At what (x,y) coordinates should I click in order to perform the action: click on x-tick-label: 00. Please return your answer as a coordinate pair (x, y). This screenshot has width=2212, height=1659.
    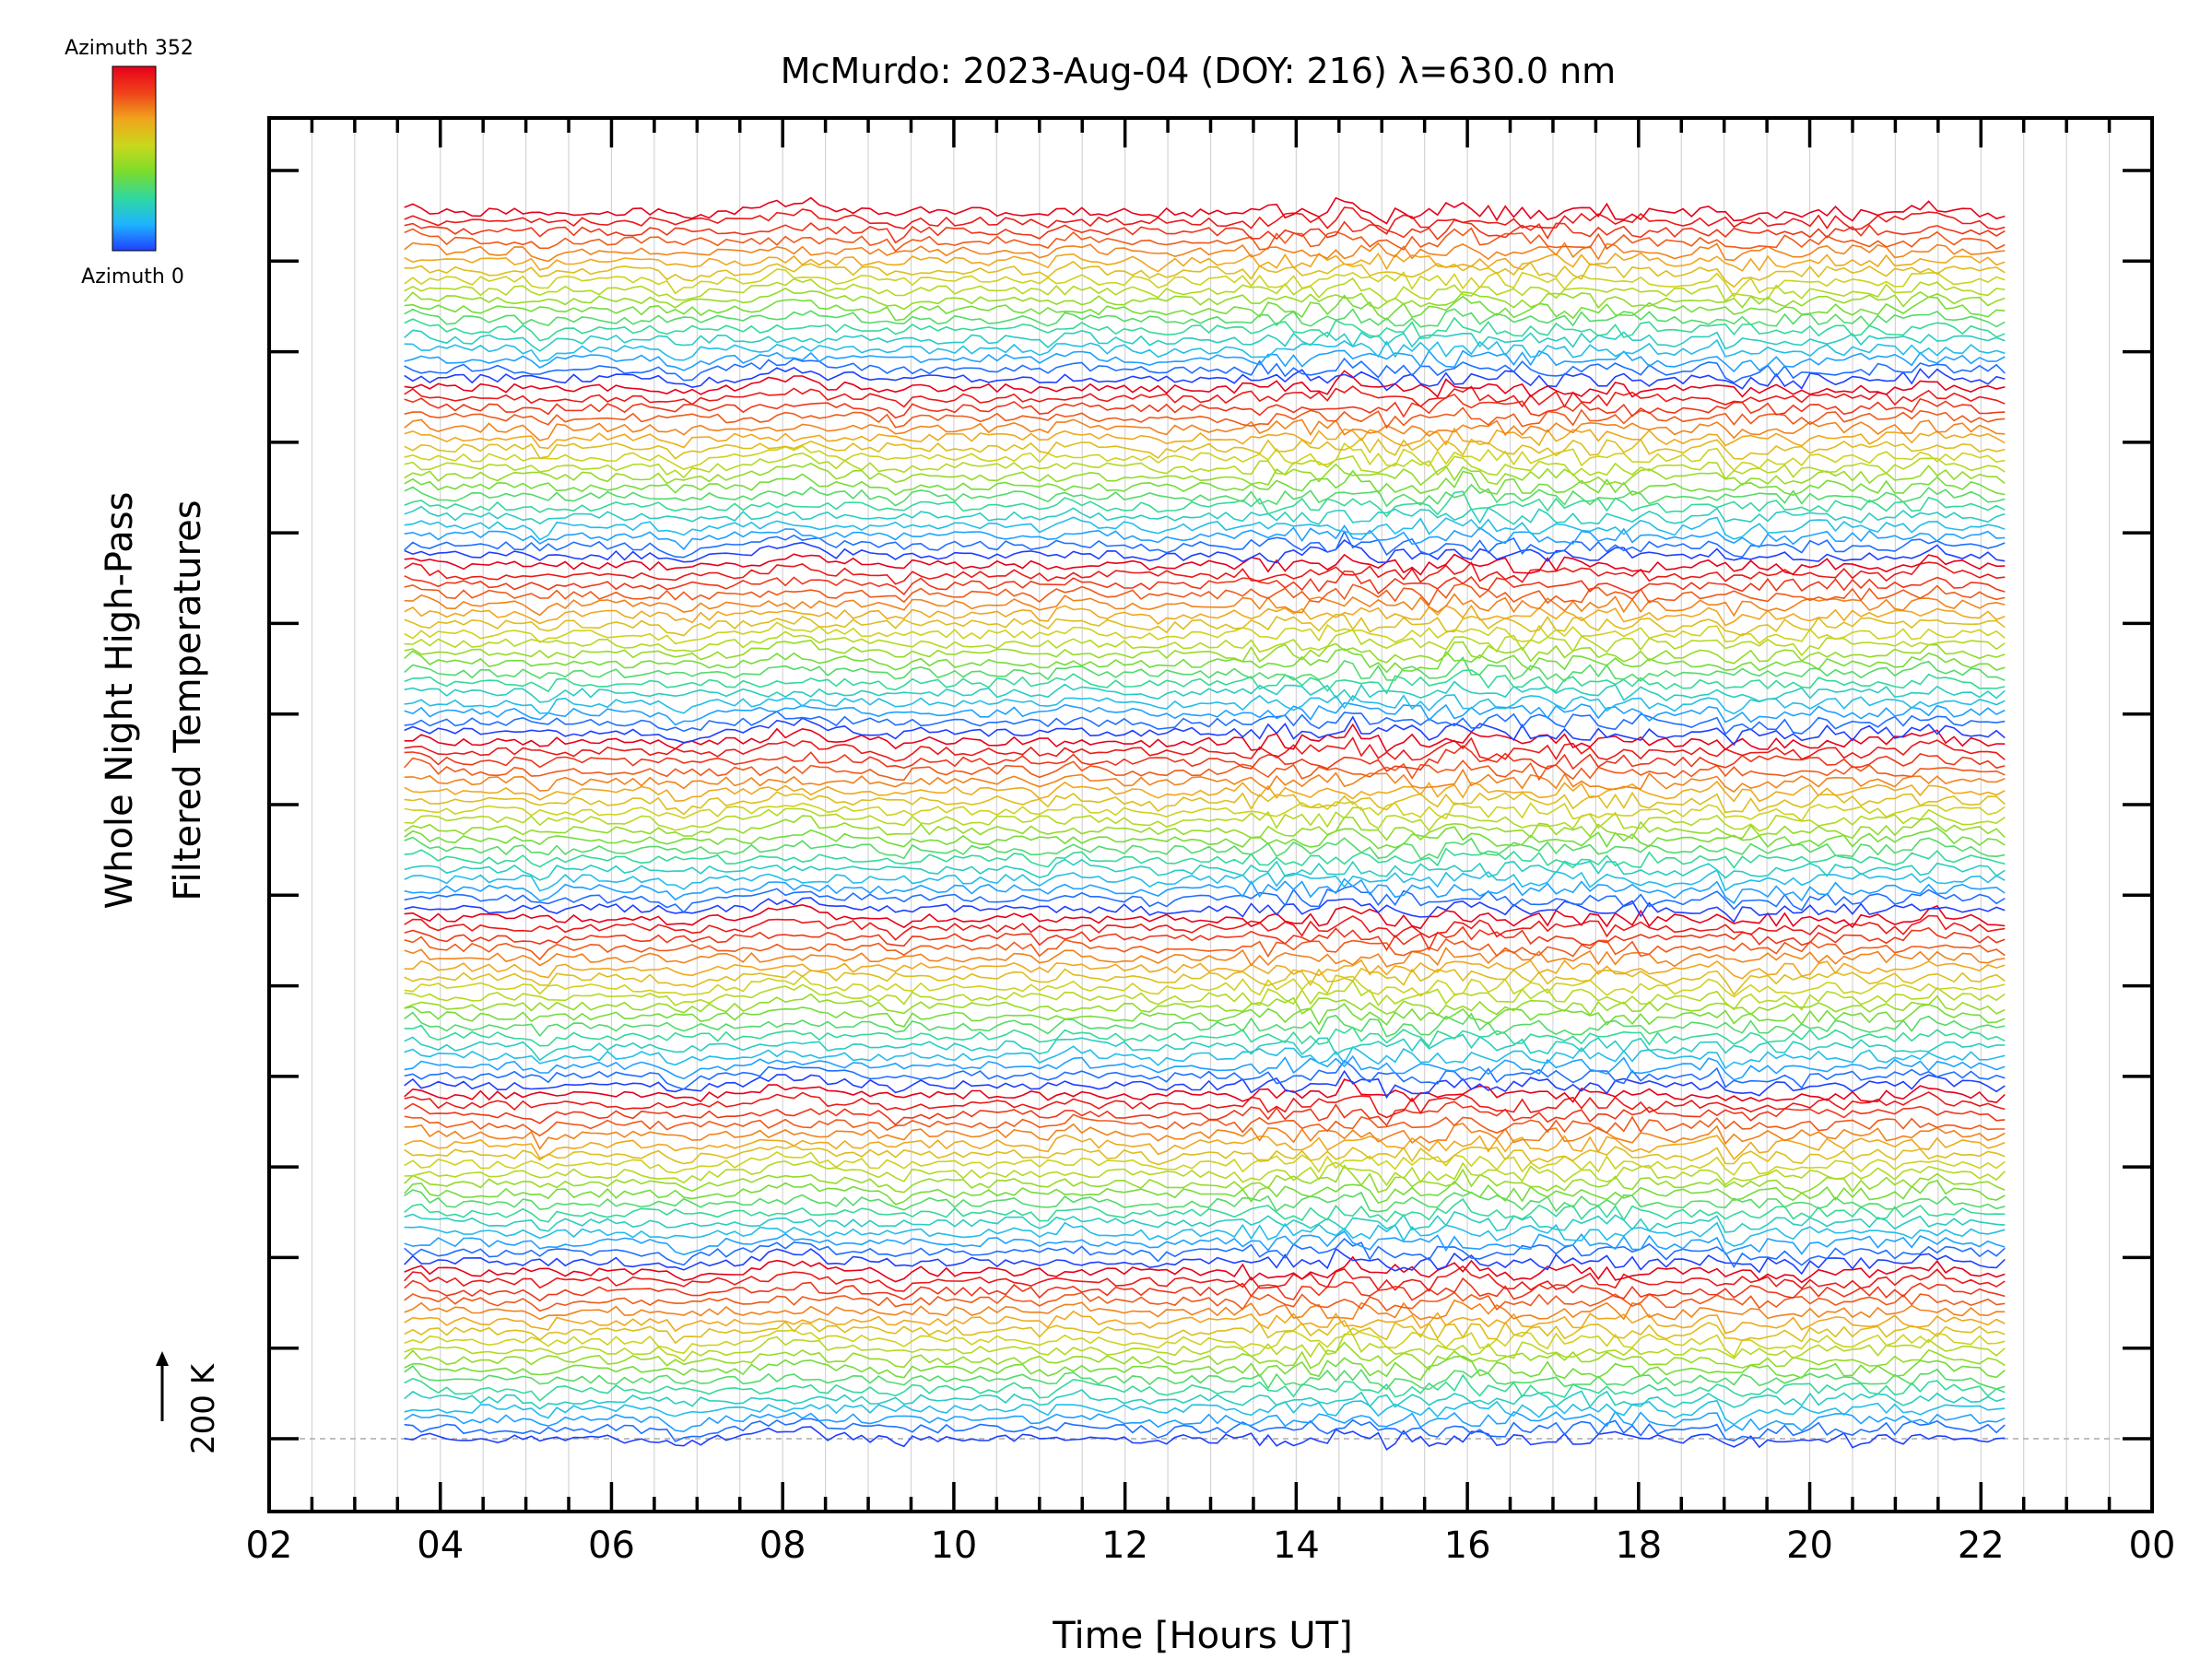
    Looking at the image, I should click on (2152, 1545).